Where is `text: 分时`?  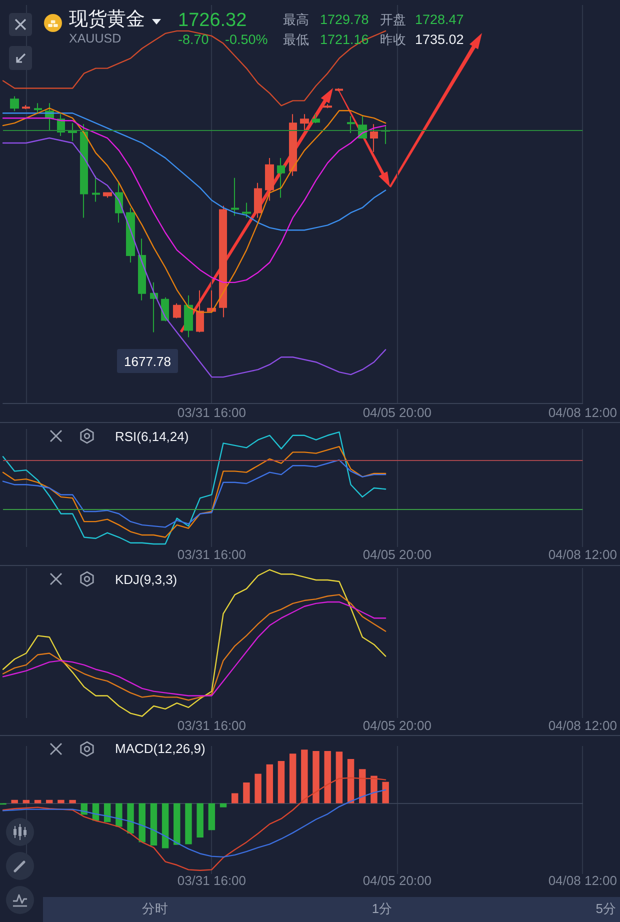
text: 分时 is located at coordinates (155, 908).